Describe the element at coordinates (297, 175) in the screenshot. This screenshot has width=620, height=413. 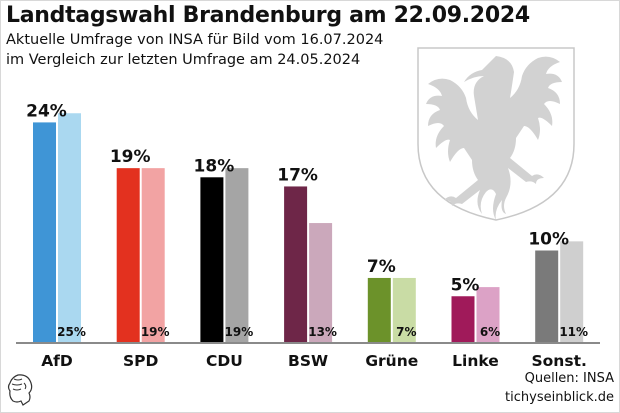
I see `data-label-bsw-current: 17%` at that location.